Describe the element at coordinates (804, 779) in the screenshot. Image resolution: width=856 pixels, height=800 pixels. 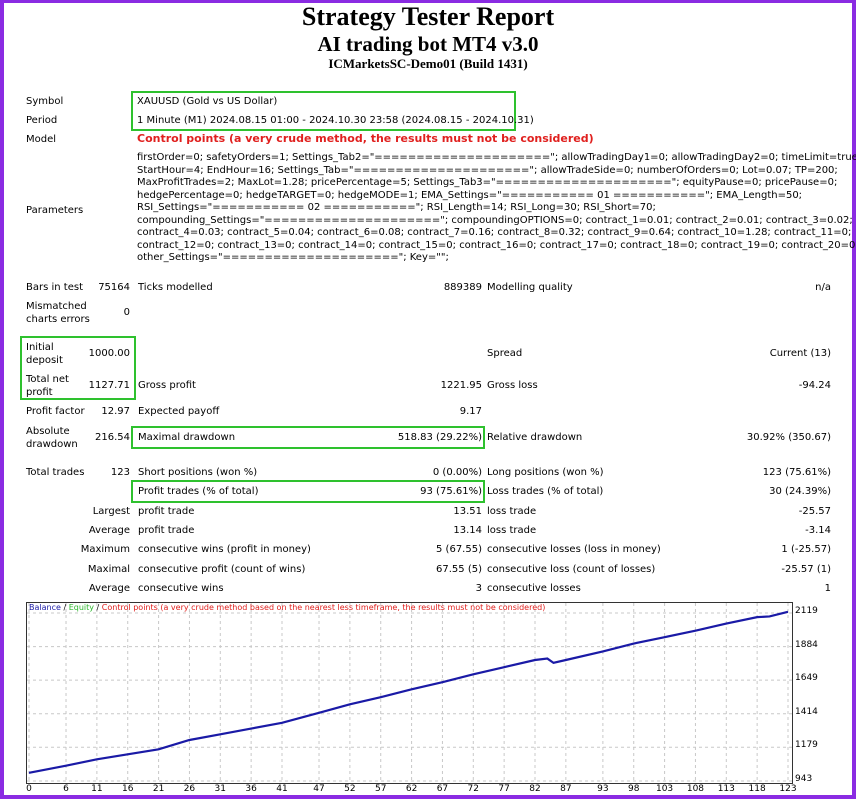
I see `y-tick-label: 943` at that location.